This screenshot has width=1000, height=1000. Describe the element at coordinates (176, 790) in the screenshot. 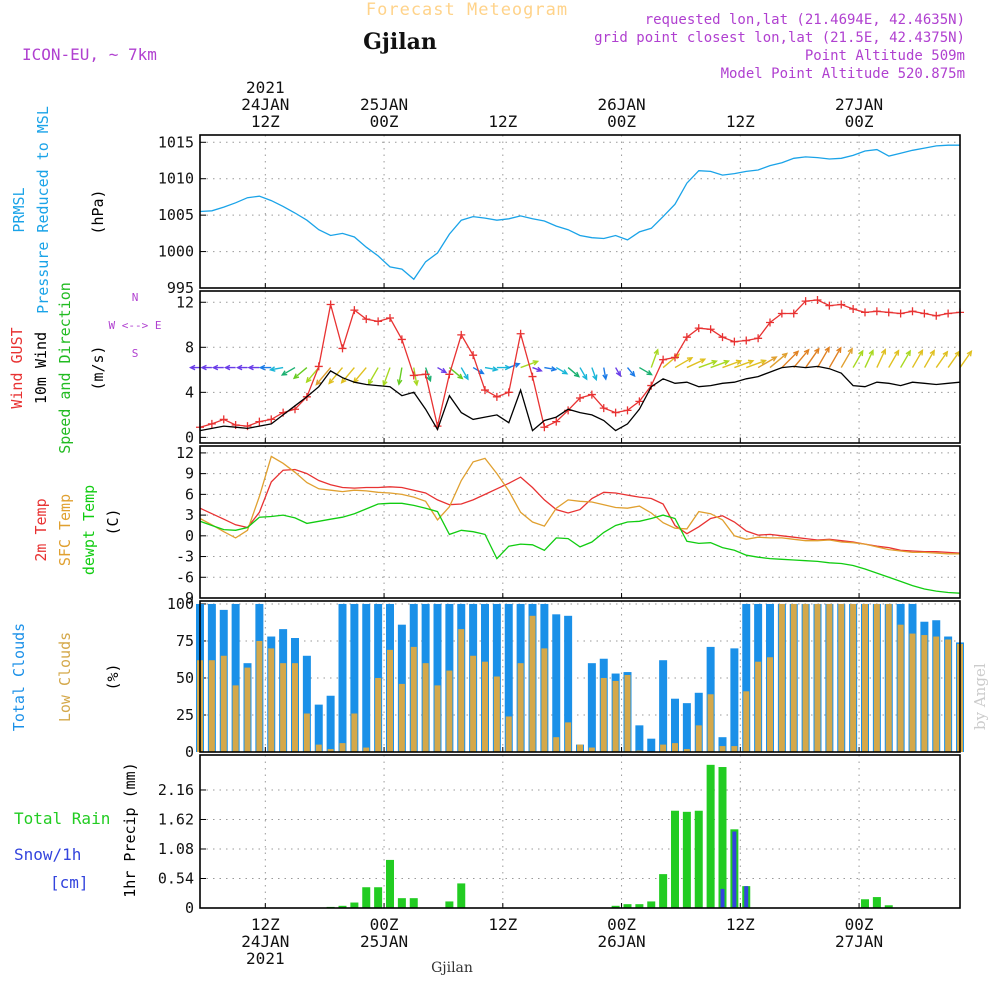

I see `y-tick-label: 2.16` at that location.